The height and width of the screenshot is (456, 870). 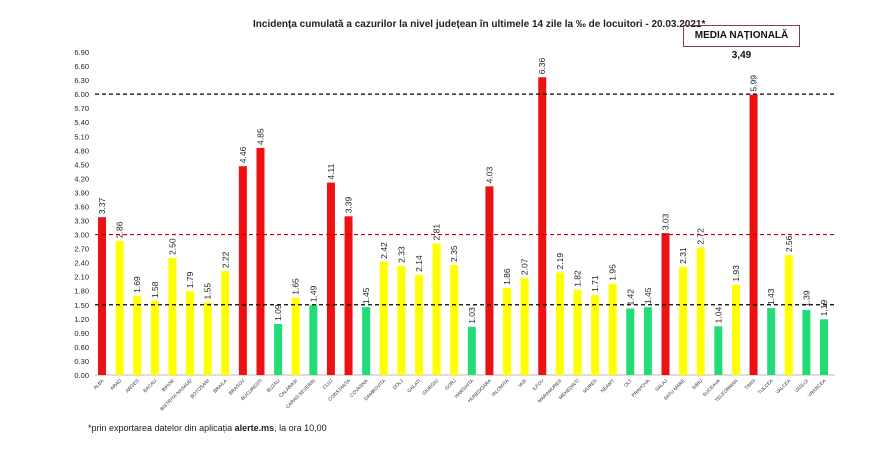 What do you see at coordinates (806, 298) in the screenshot?
I see `data-label: 1.39` at bounding box center [806, 298].